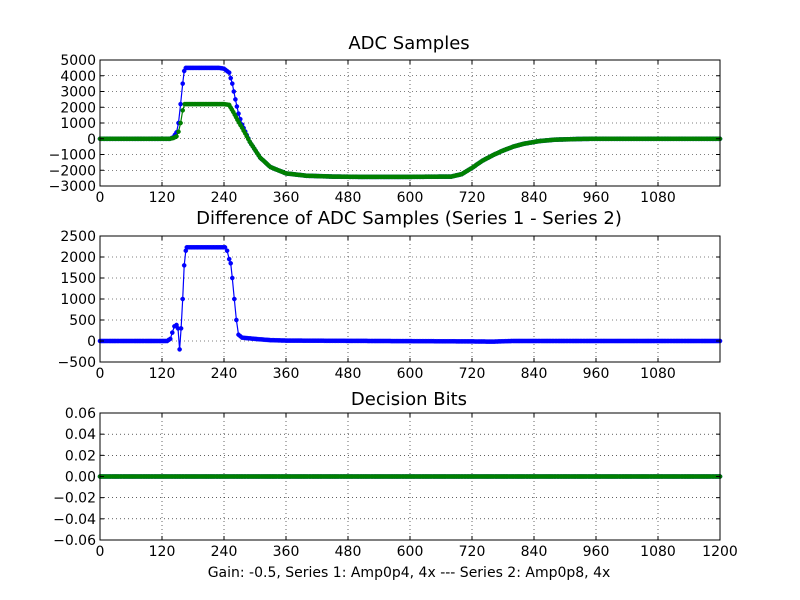  I want to click on y-tick-label: 1500, so click(78, 279).